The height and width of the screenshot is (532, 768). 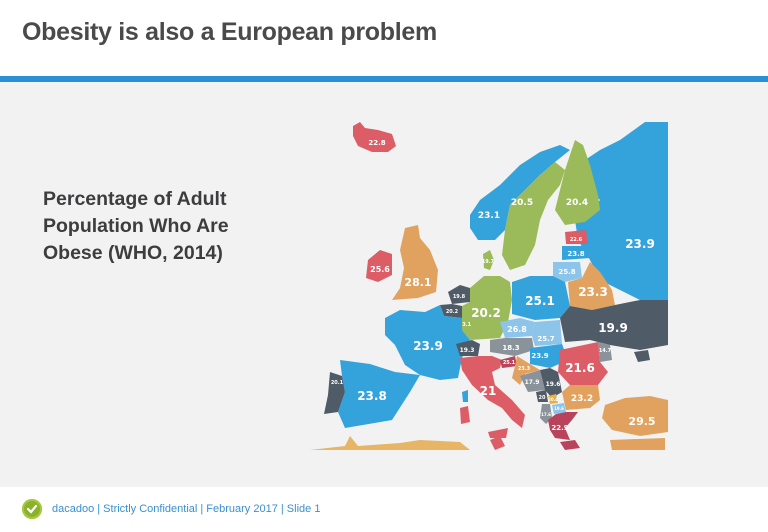 I want to click on header-accent-bar, so click(x=384, y=79).